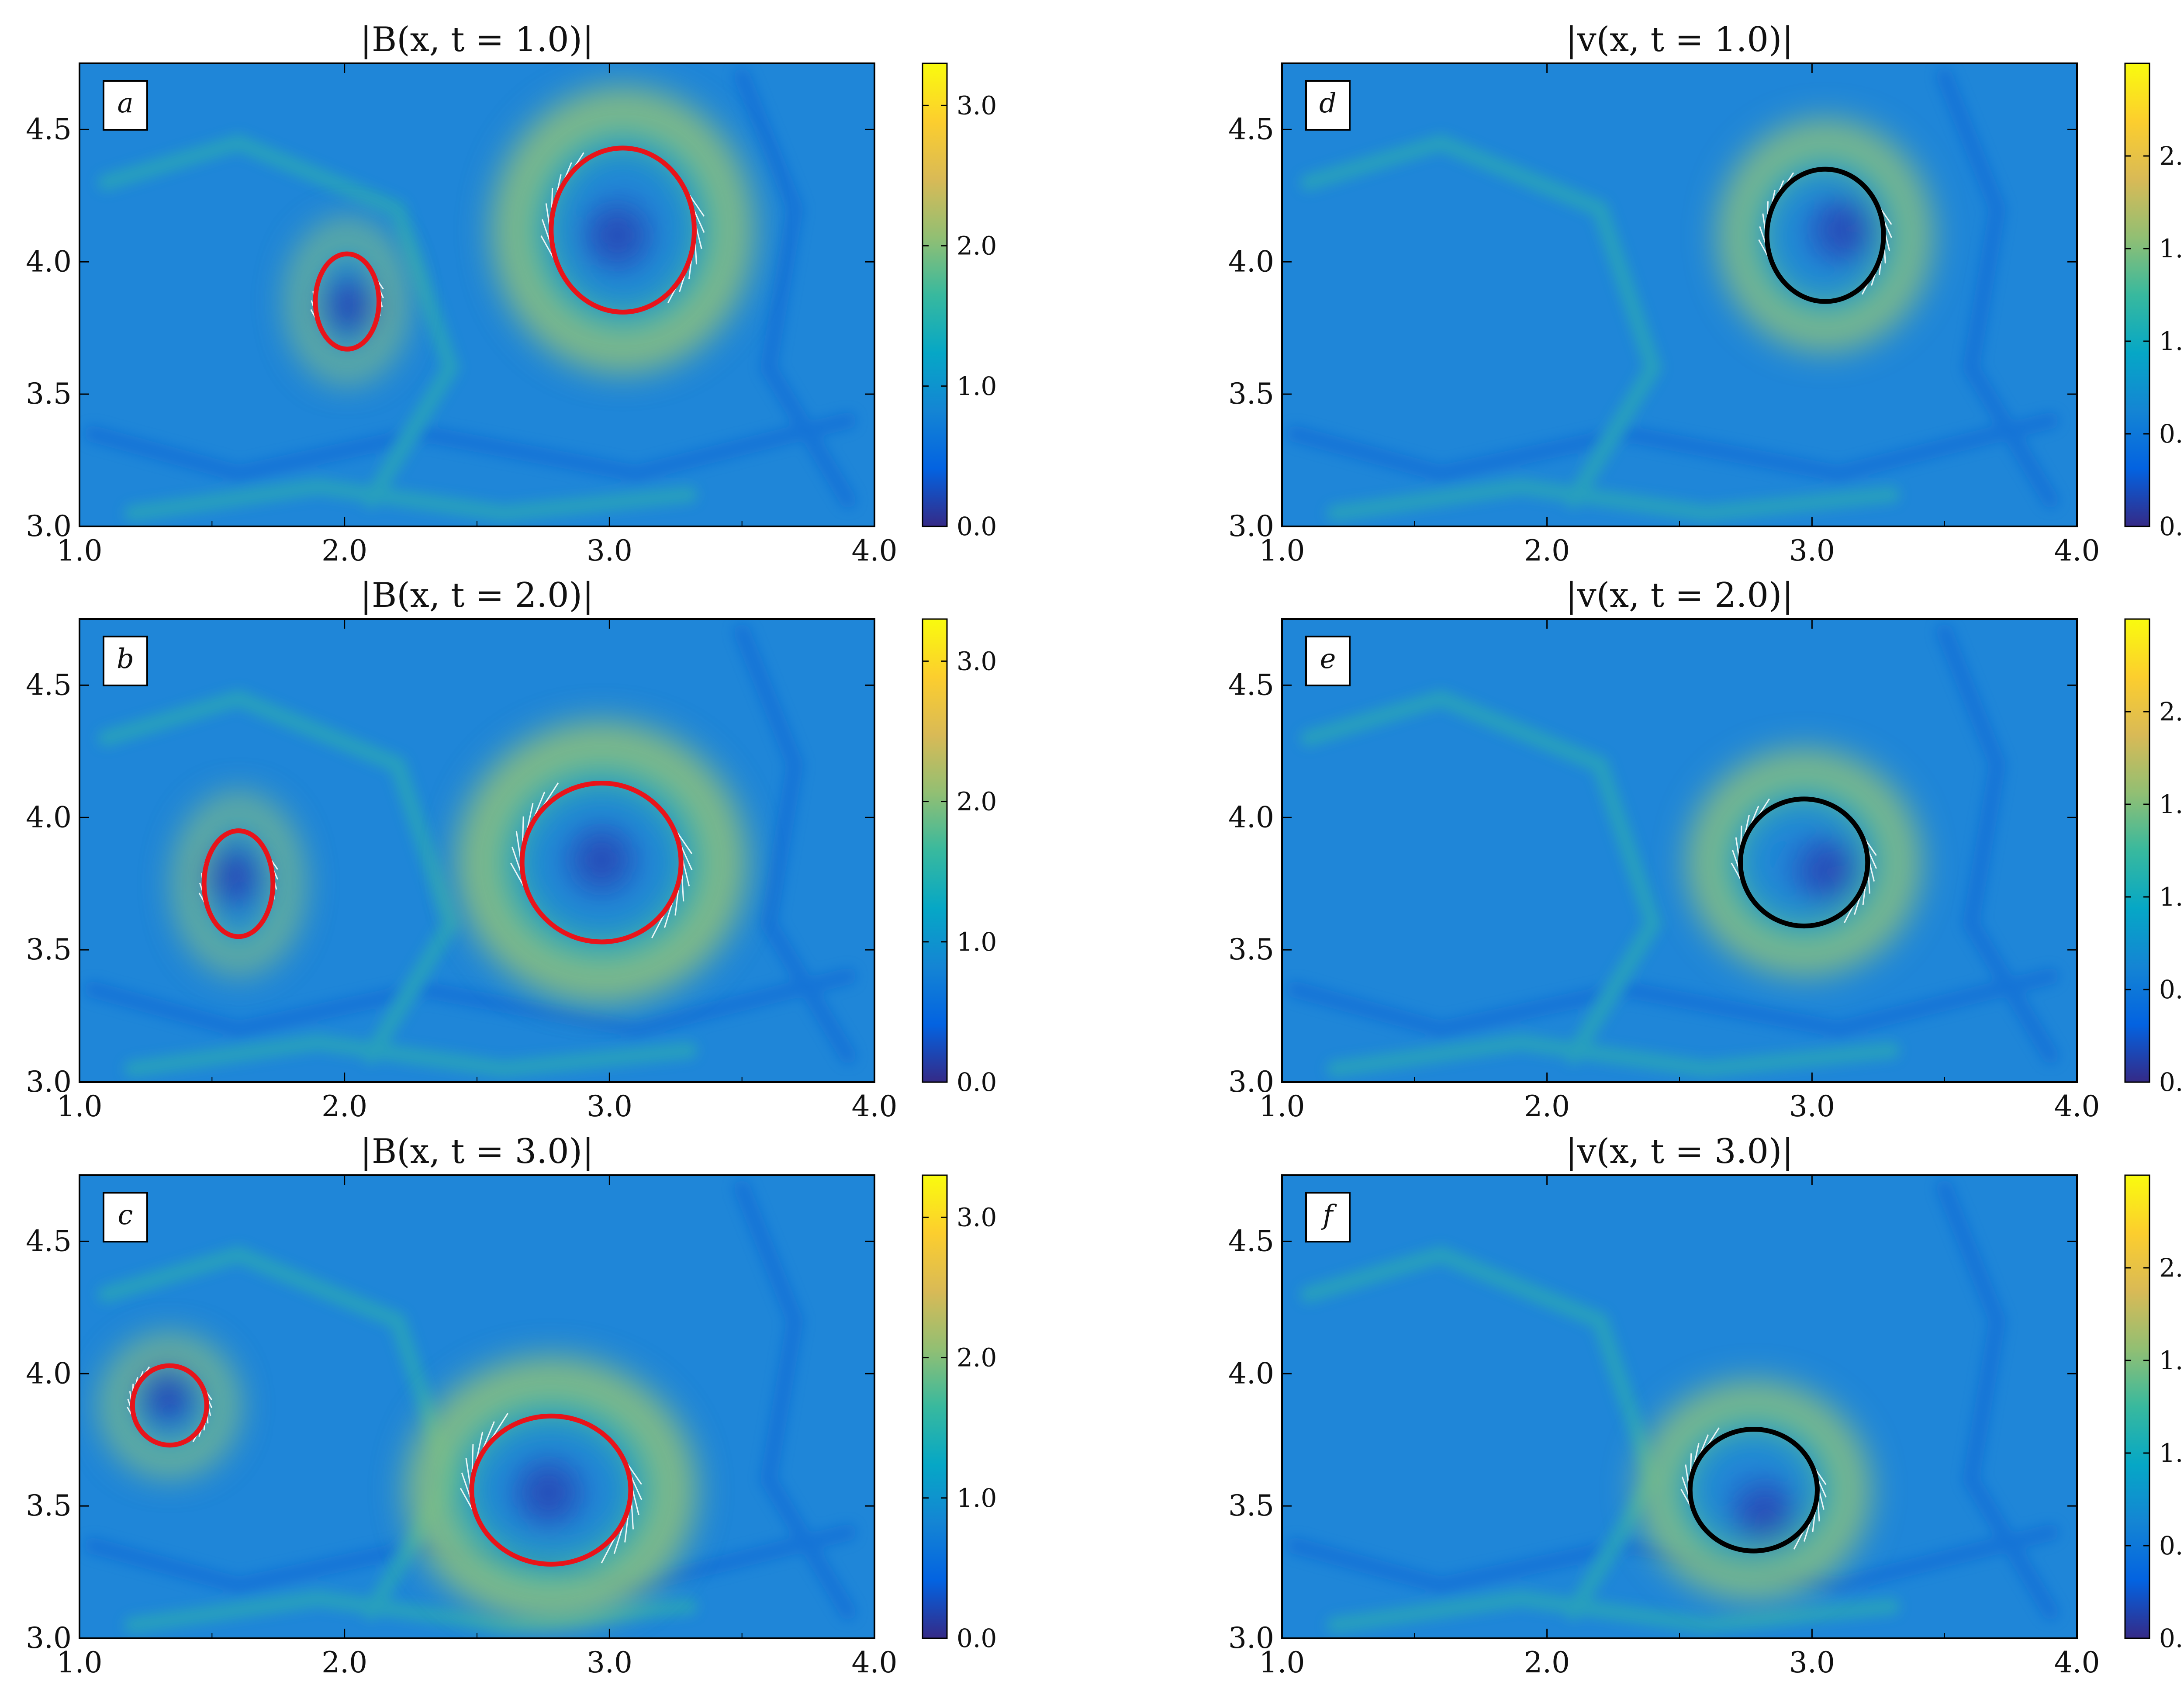  Describe the element at coordinates (1679, 595) in the screenshot. I see `panel-title: |v(x, t = 2.0)|` at that location.